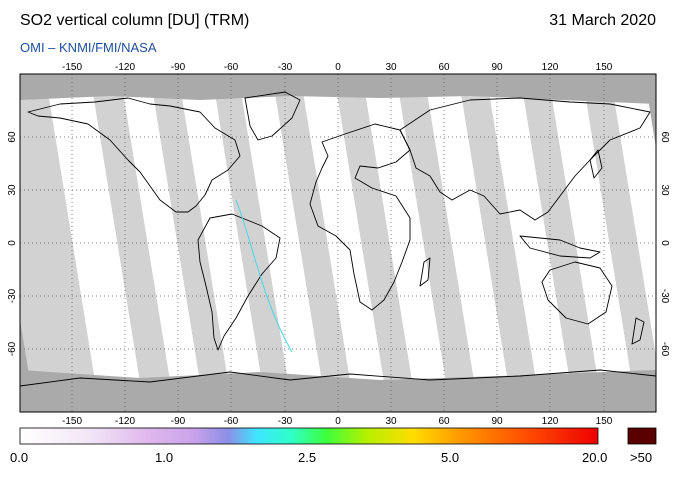 This screenshot has width=676, height=480. I want to click on antarctica-outline, so click(338, 378).